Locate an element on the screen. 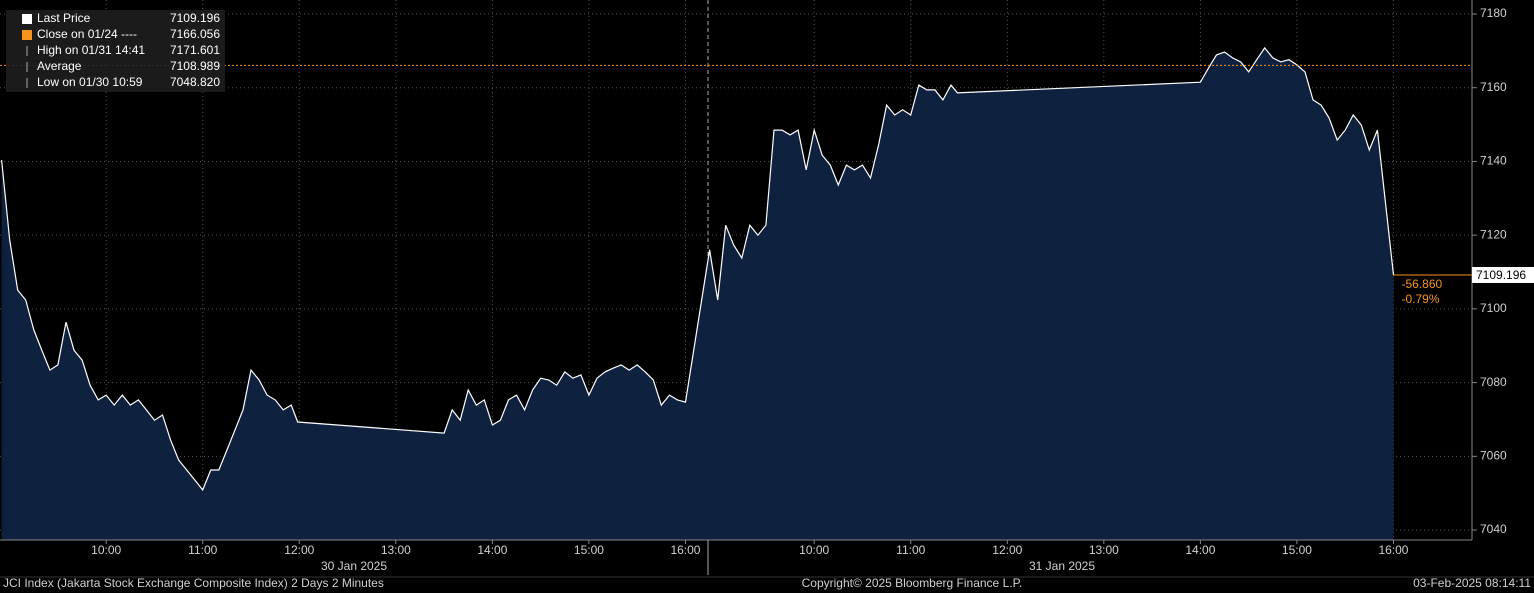 Image resolution: width=1534 pixels, height=593 pixels. legend-box is located at coordinates (115, 51).